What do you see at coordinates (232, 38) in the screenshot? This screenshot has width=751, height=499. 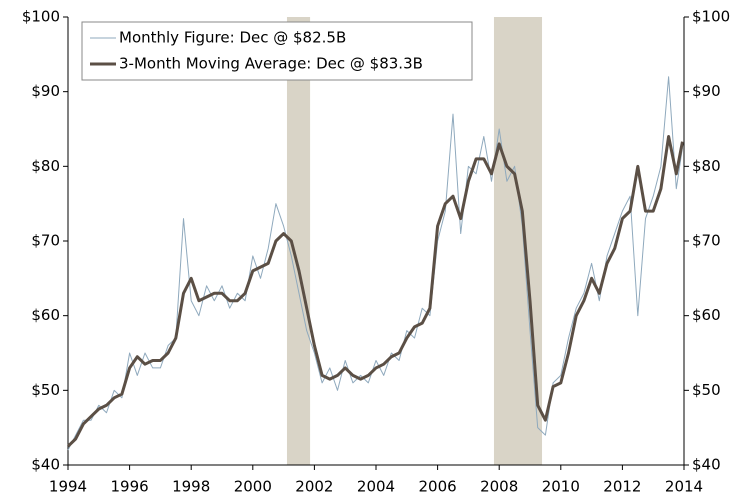 I see `legend-label: Monthly Figure: Dec @ $82.5B` at bounding box center [232, 38].